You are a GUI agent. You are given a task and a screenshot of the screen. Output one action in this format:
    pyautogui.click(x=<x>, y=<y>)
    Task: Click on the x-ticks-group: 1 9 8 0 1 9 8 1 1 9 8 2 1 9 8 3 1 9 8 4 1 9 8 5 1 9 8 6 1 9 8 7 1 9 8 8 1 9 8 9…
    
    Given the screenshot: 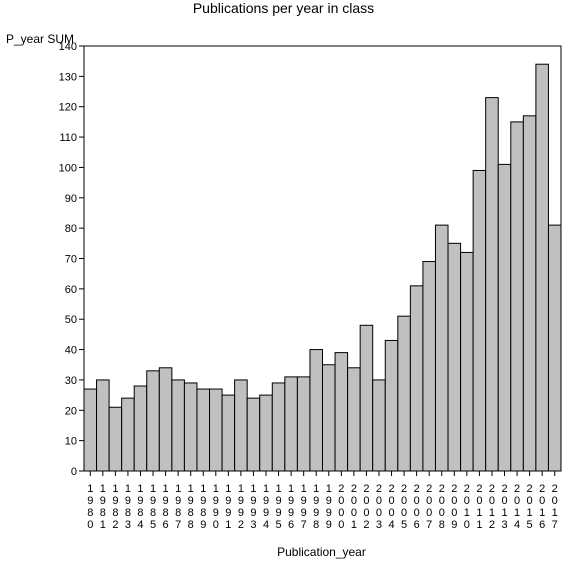 What is the action you would take?
    pyautogui.click(x=322, y=501)
    